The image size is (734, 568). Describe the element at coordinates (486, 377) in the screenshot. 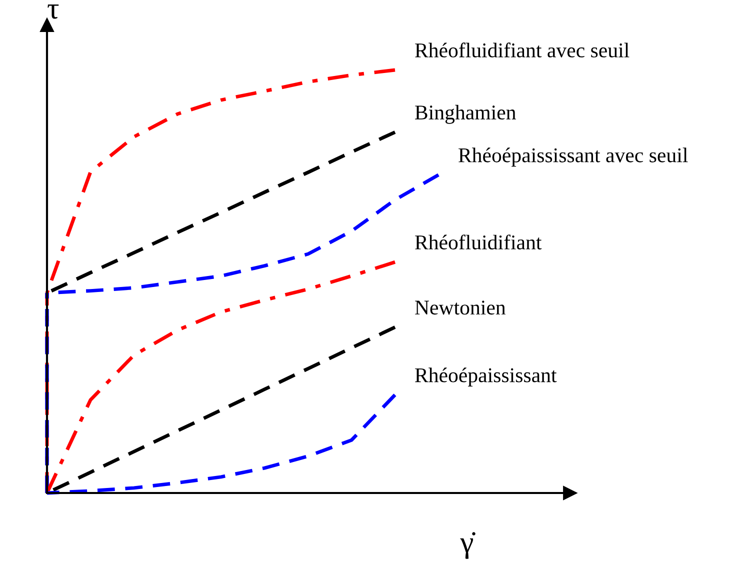

I see `series-label: Rhéoépaississant` at that location.